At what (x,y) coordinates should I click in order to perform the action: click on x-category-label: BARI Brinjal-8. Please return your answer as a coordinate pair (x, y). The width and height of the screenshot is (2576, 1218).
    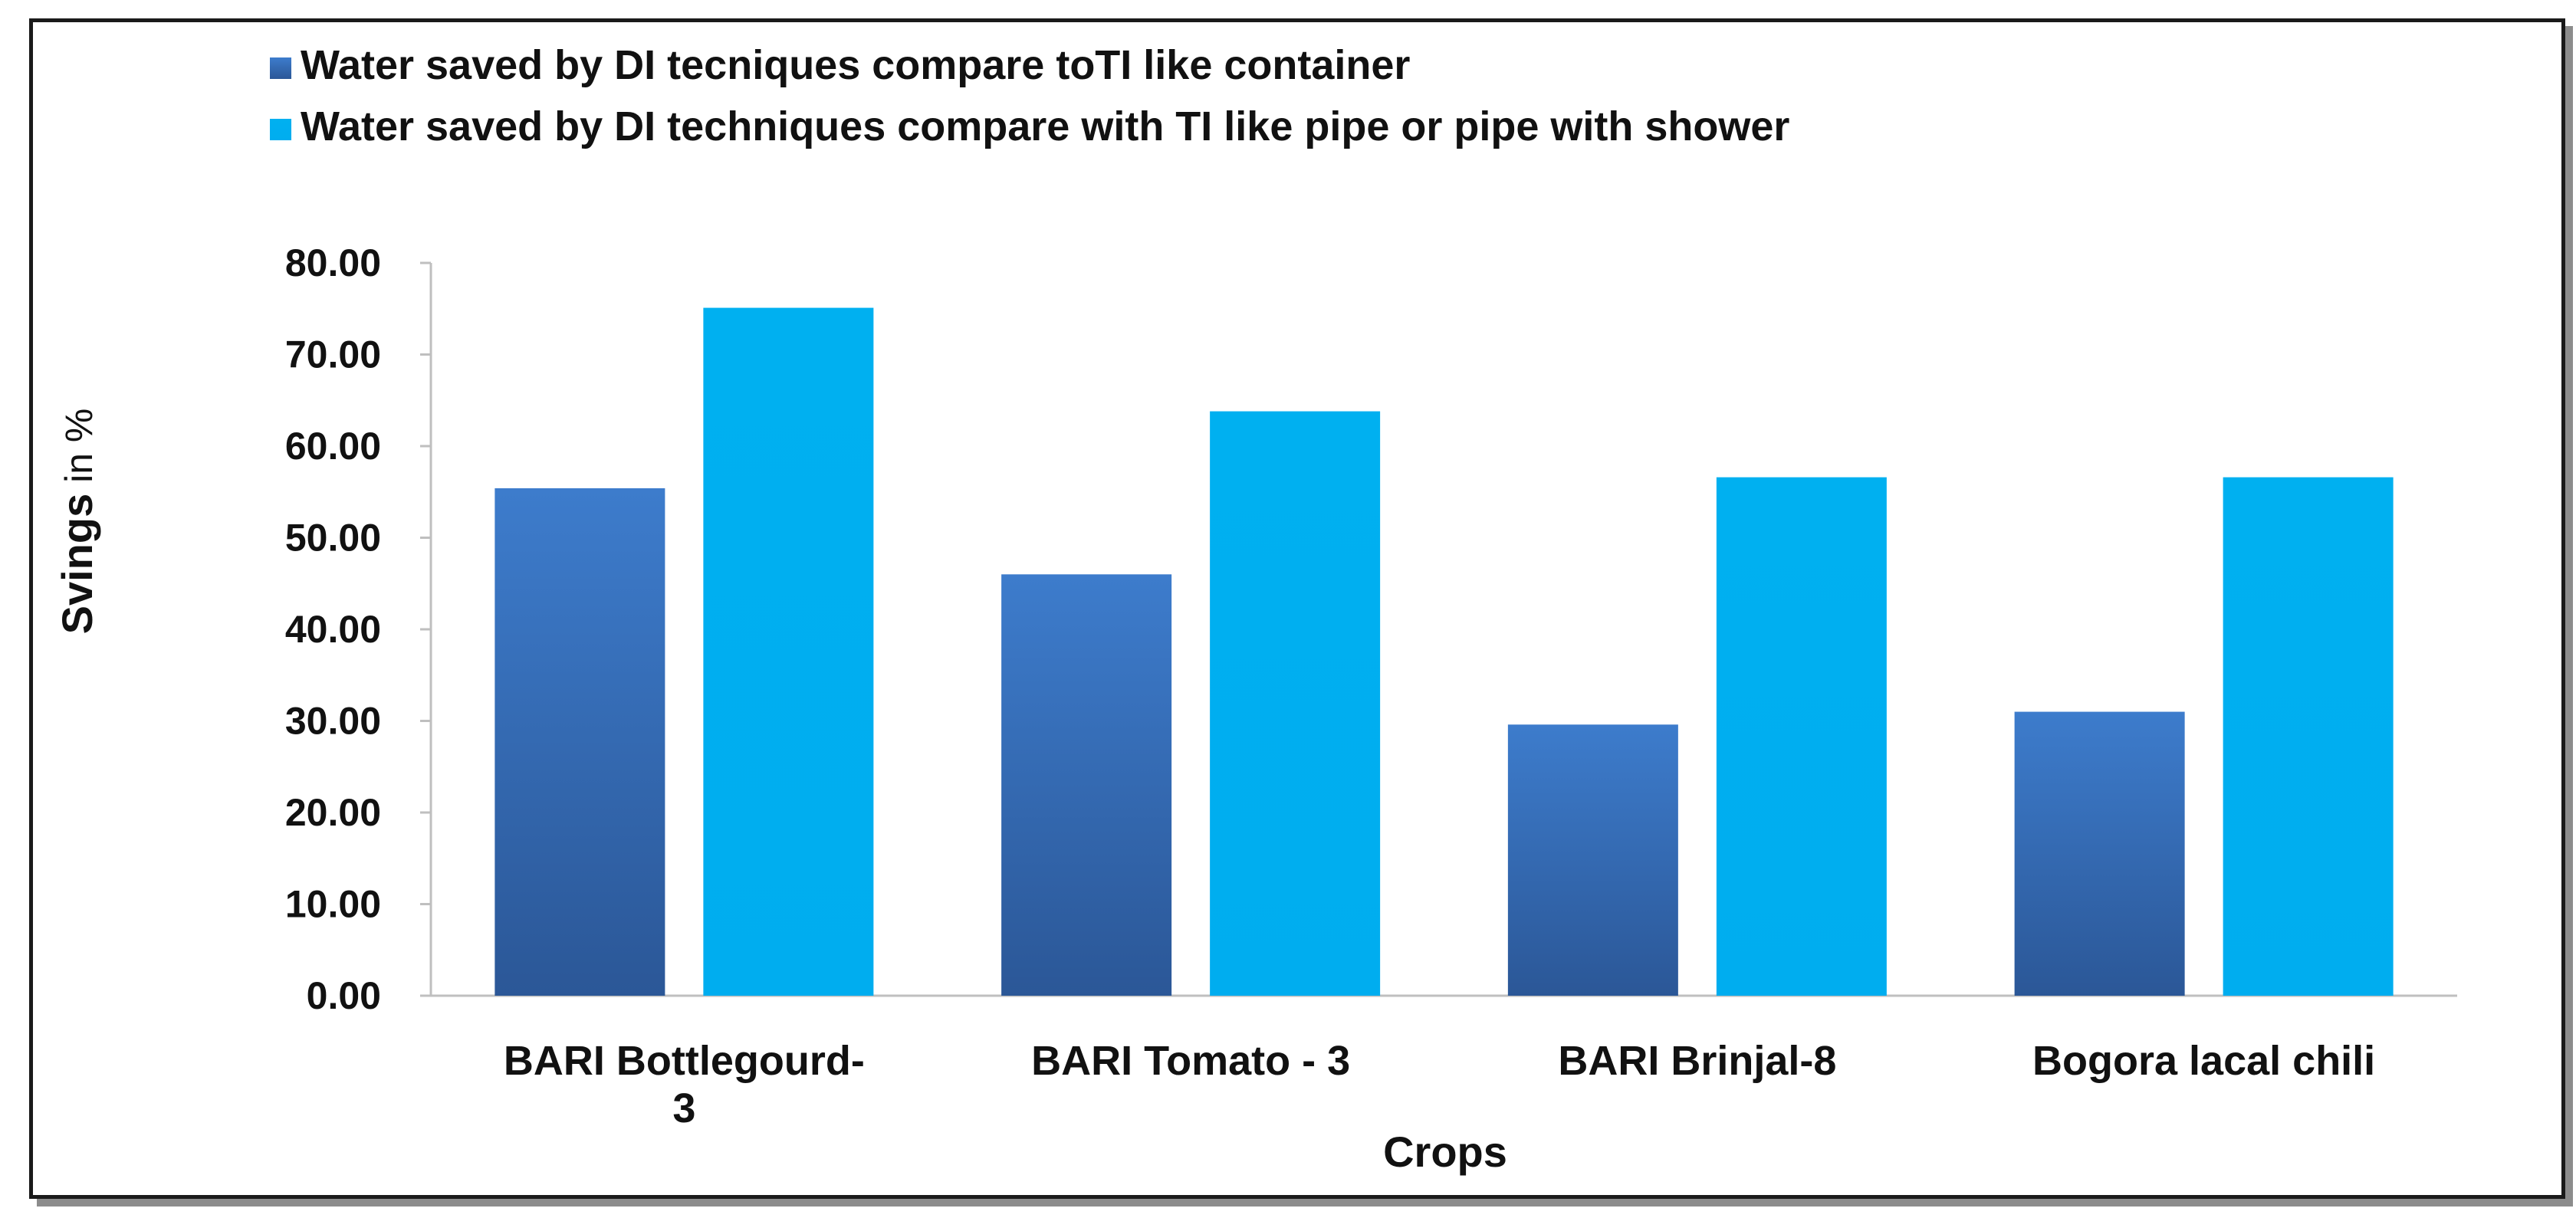
    Looking at the image, I should click on (1697, 1061).